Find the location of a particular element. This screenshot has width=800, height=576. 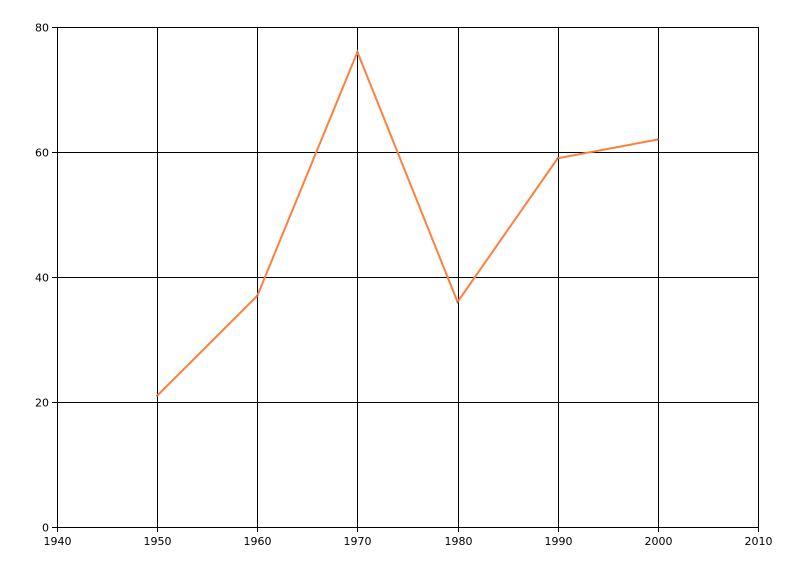

x-tick-label: 2010 is located at coordinates (759, 541).